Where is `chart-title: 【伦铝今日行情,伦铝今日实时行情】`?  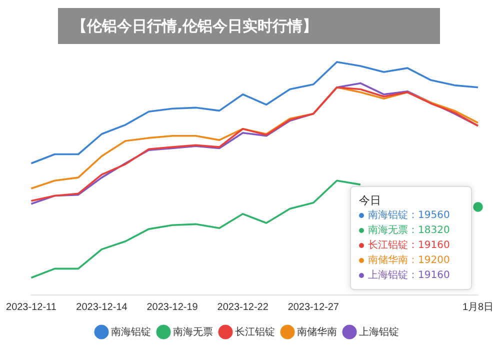
chart-title: 【伦铝今日行情,伦铝今日实时行情】 is located at coordinates (249, 26).